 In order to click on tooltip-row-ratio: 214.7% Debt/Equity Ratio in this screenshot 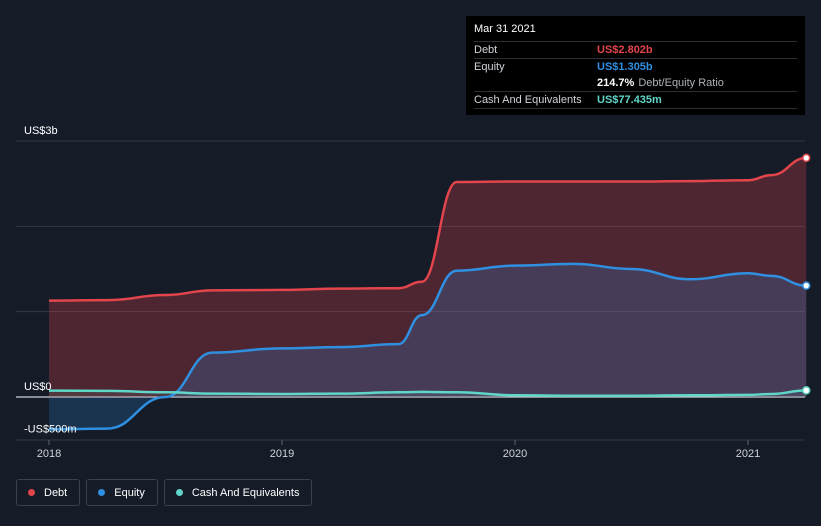, I will do `click(635, 83)`.